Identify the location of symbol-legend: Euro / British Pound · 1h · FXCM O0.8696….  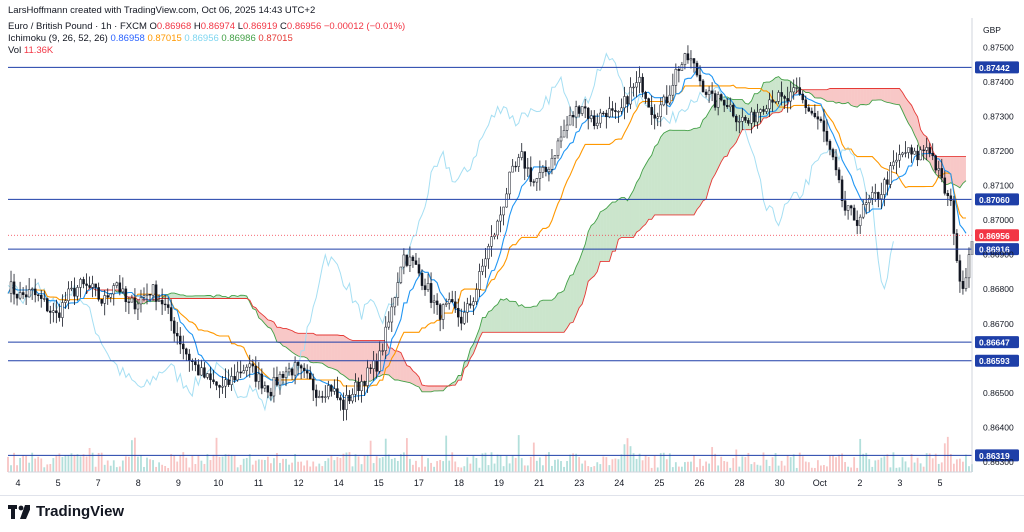
(206, 26).